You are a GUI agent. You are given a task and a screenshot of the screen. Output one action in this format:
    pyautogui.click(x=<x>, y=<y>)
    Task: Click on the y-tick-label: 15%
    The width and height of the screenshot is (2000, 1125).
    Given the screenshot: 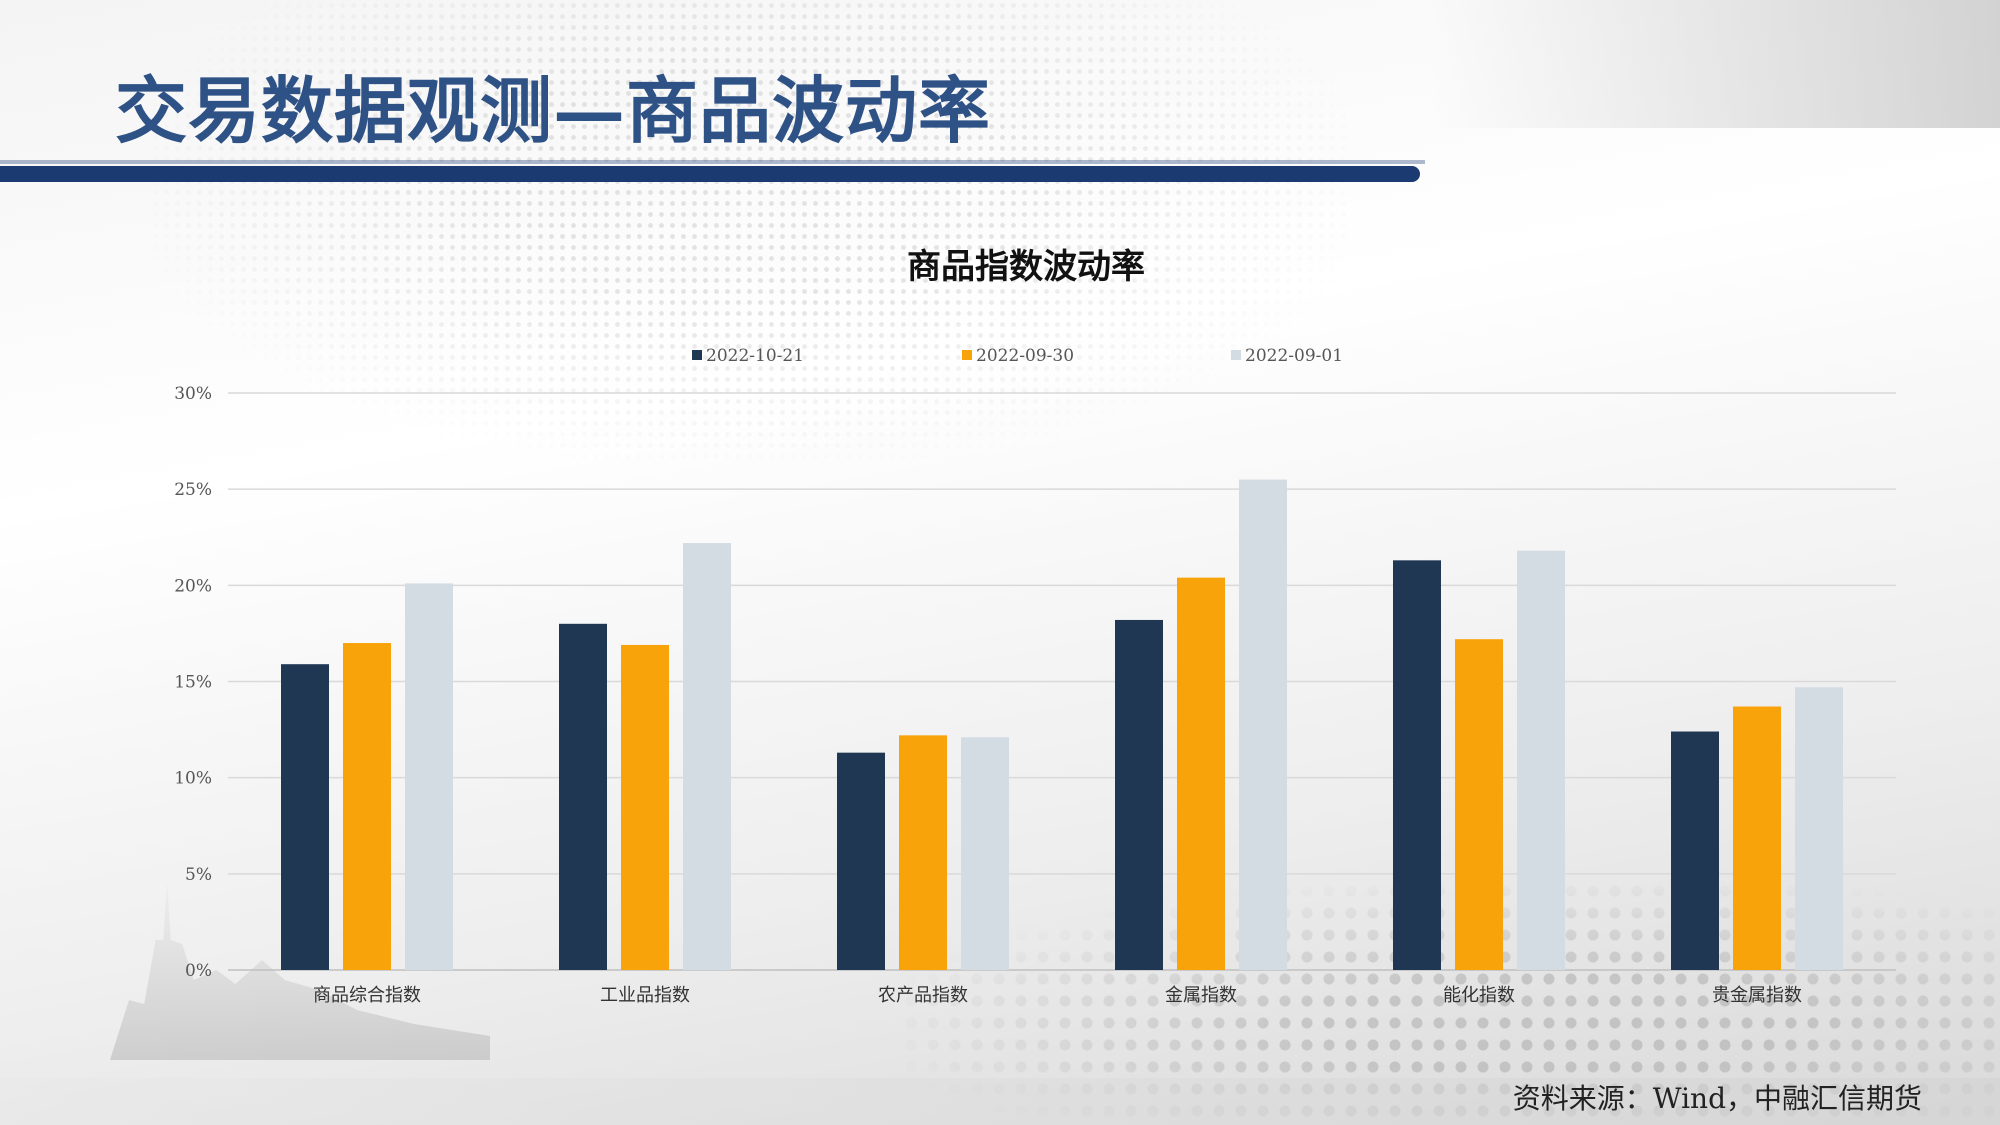 What is the action you would take?
    pyautogui.click(x=193, y=683)
    